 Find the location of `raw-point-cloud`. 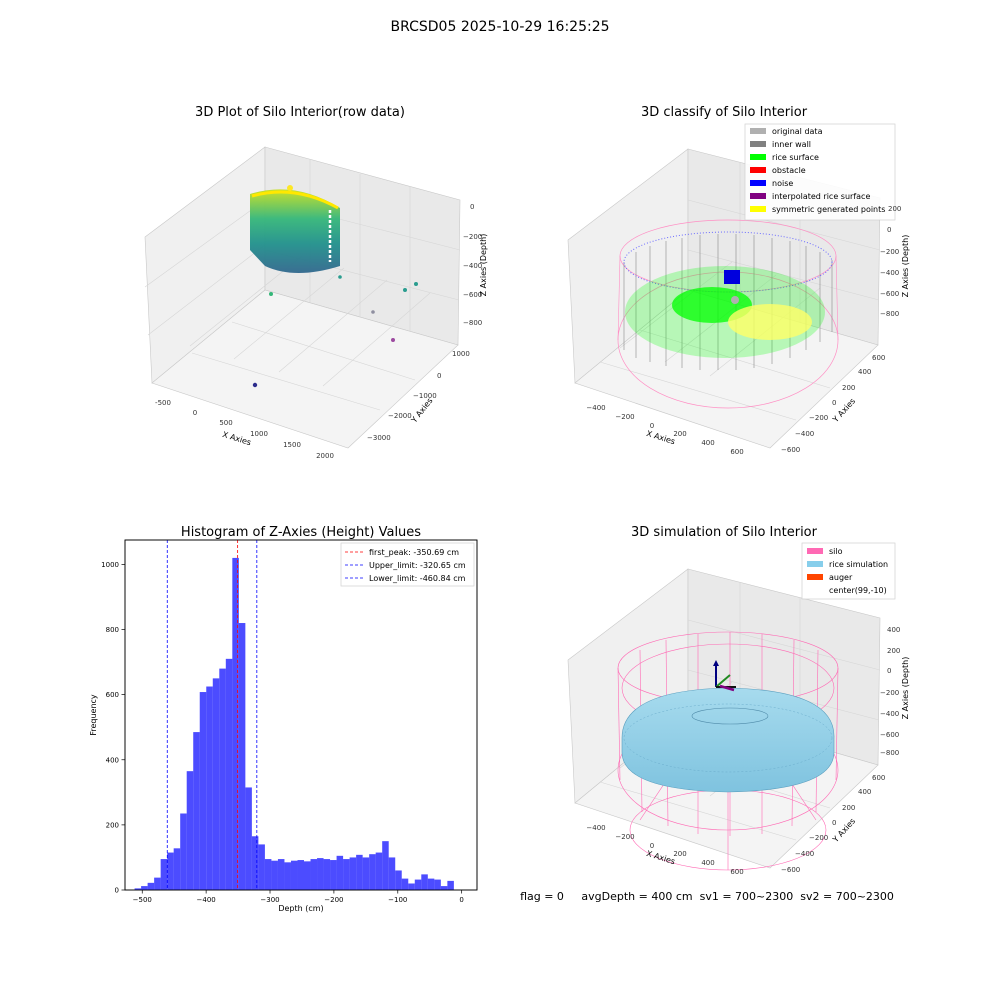

raw-point-cloud is located at coordinates (334, 286).